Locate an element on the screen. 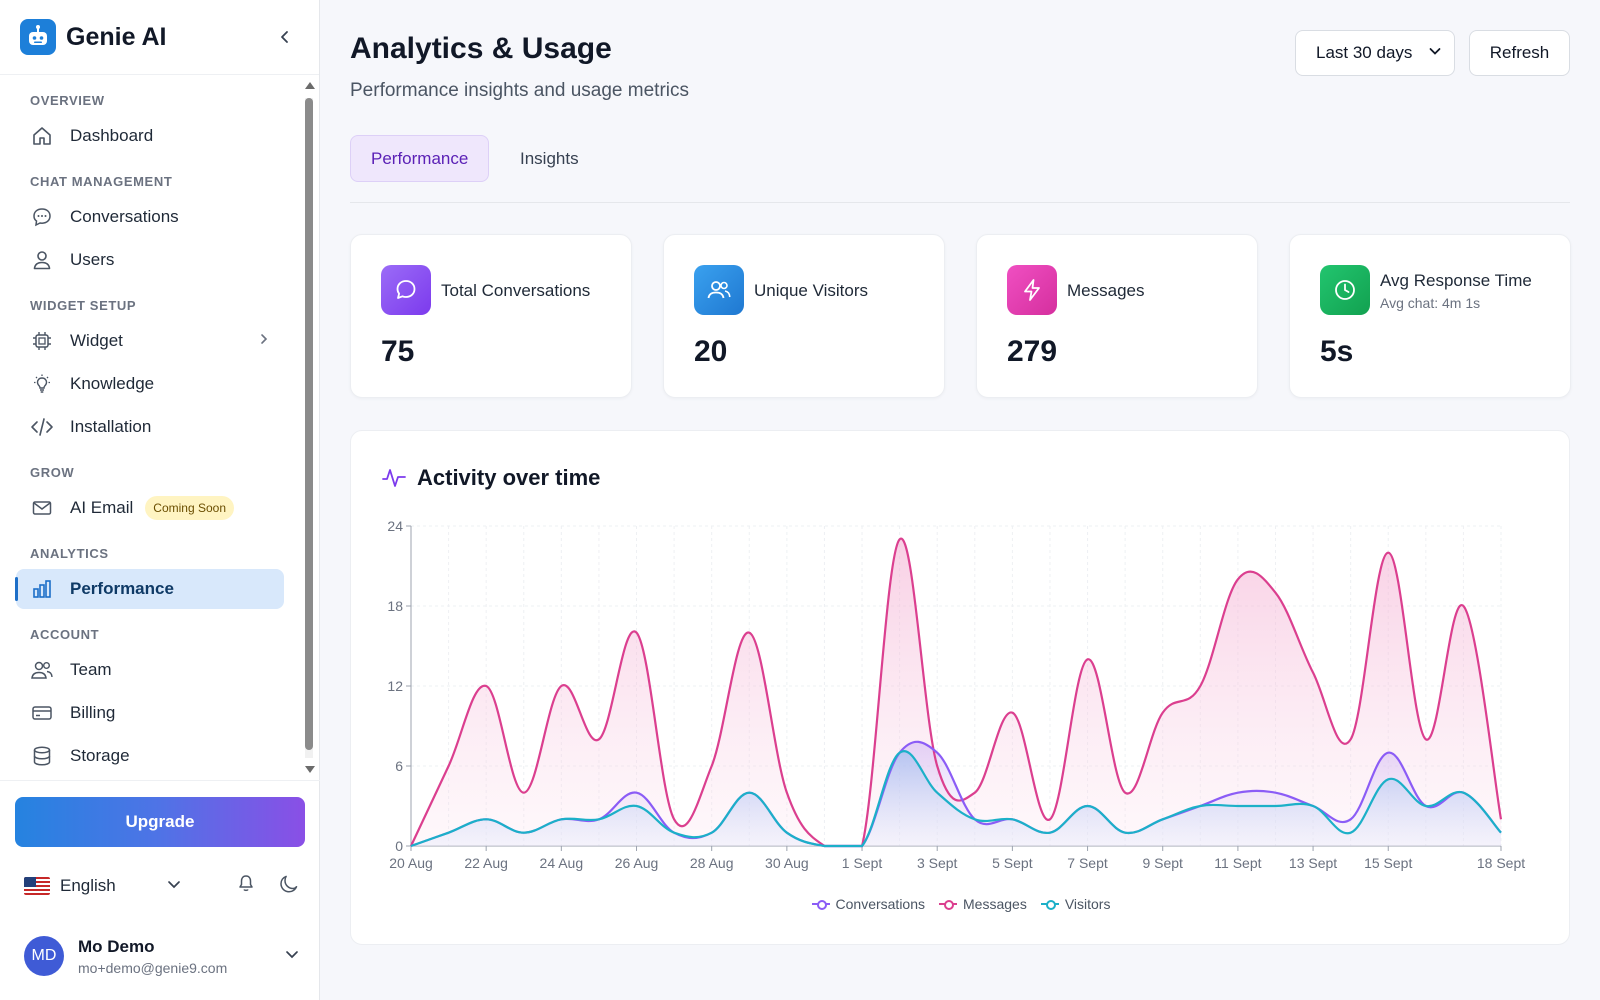 This screenshot has height=1000, width=1600. scroll-thumb is located at coordinates (309, 424).